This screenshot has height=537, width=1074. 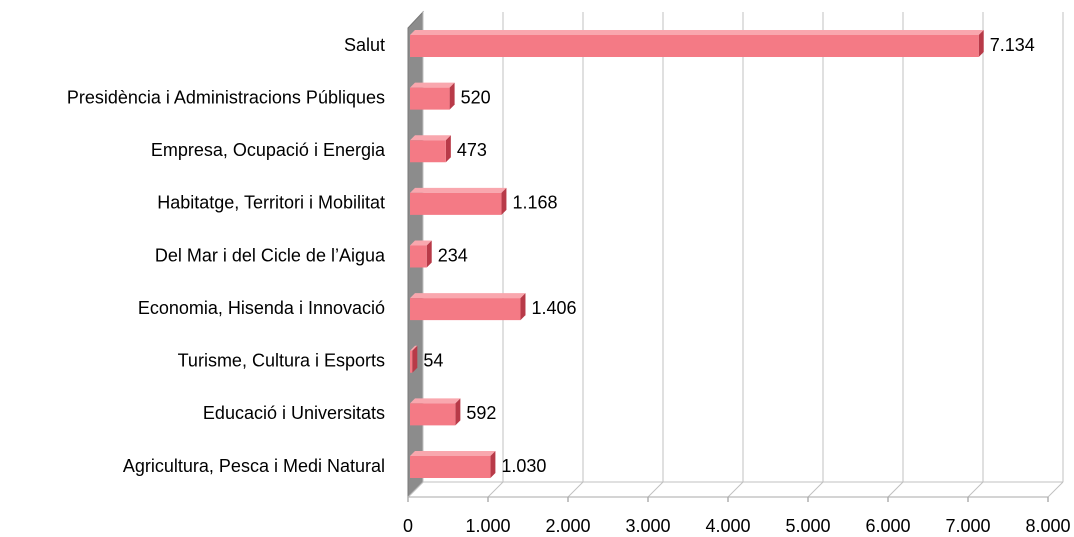 What do you see at coordinates (534, 203) in the screenshot?
I see `value-label: 1.168` at bounding box center [534, 203].